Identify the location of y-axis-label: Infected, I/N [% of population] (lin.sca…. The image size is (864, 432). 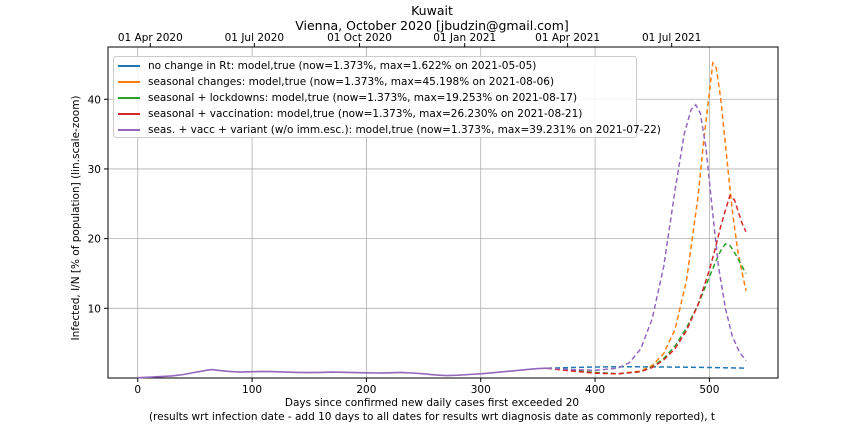
(76, 218).